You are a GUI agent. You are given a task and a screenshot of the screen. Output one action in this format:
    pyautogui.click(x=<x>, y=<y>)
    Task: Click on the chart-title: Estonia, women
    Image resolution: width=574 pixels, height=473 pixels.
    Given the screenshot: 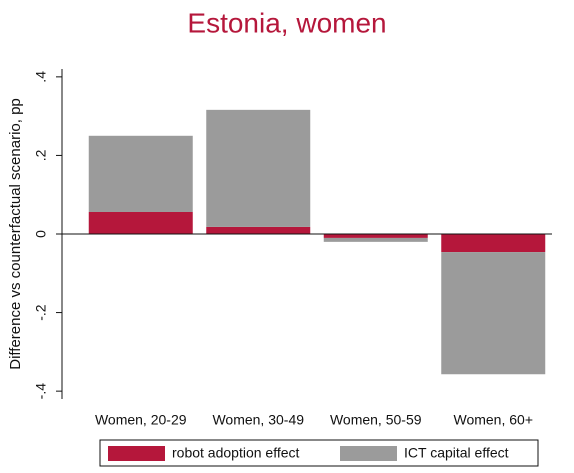 What is the action you would take?
    pyautogui.click(x=286, y=22)
    